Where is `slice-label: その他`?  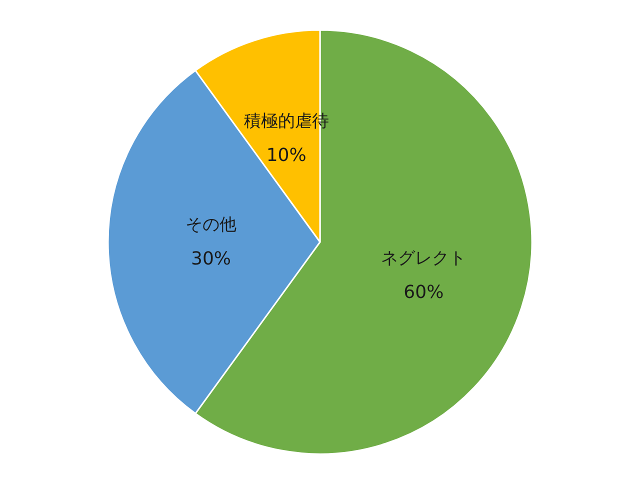 slice-label: その他 is located at coordinates (211, 225).